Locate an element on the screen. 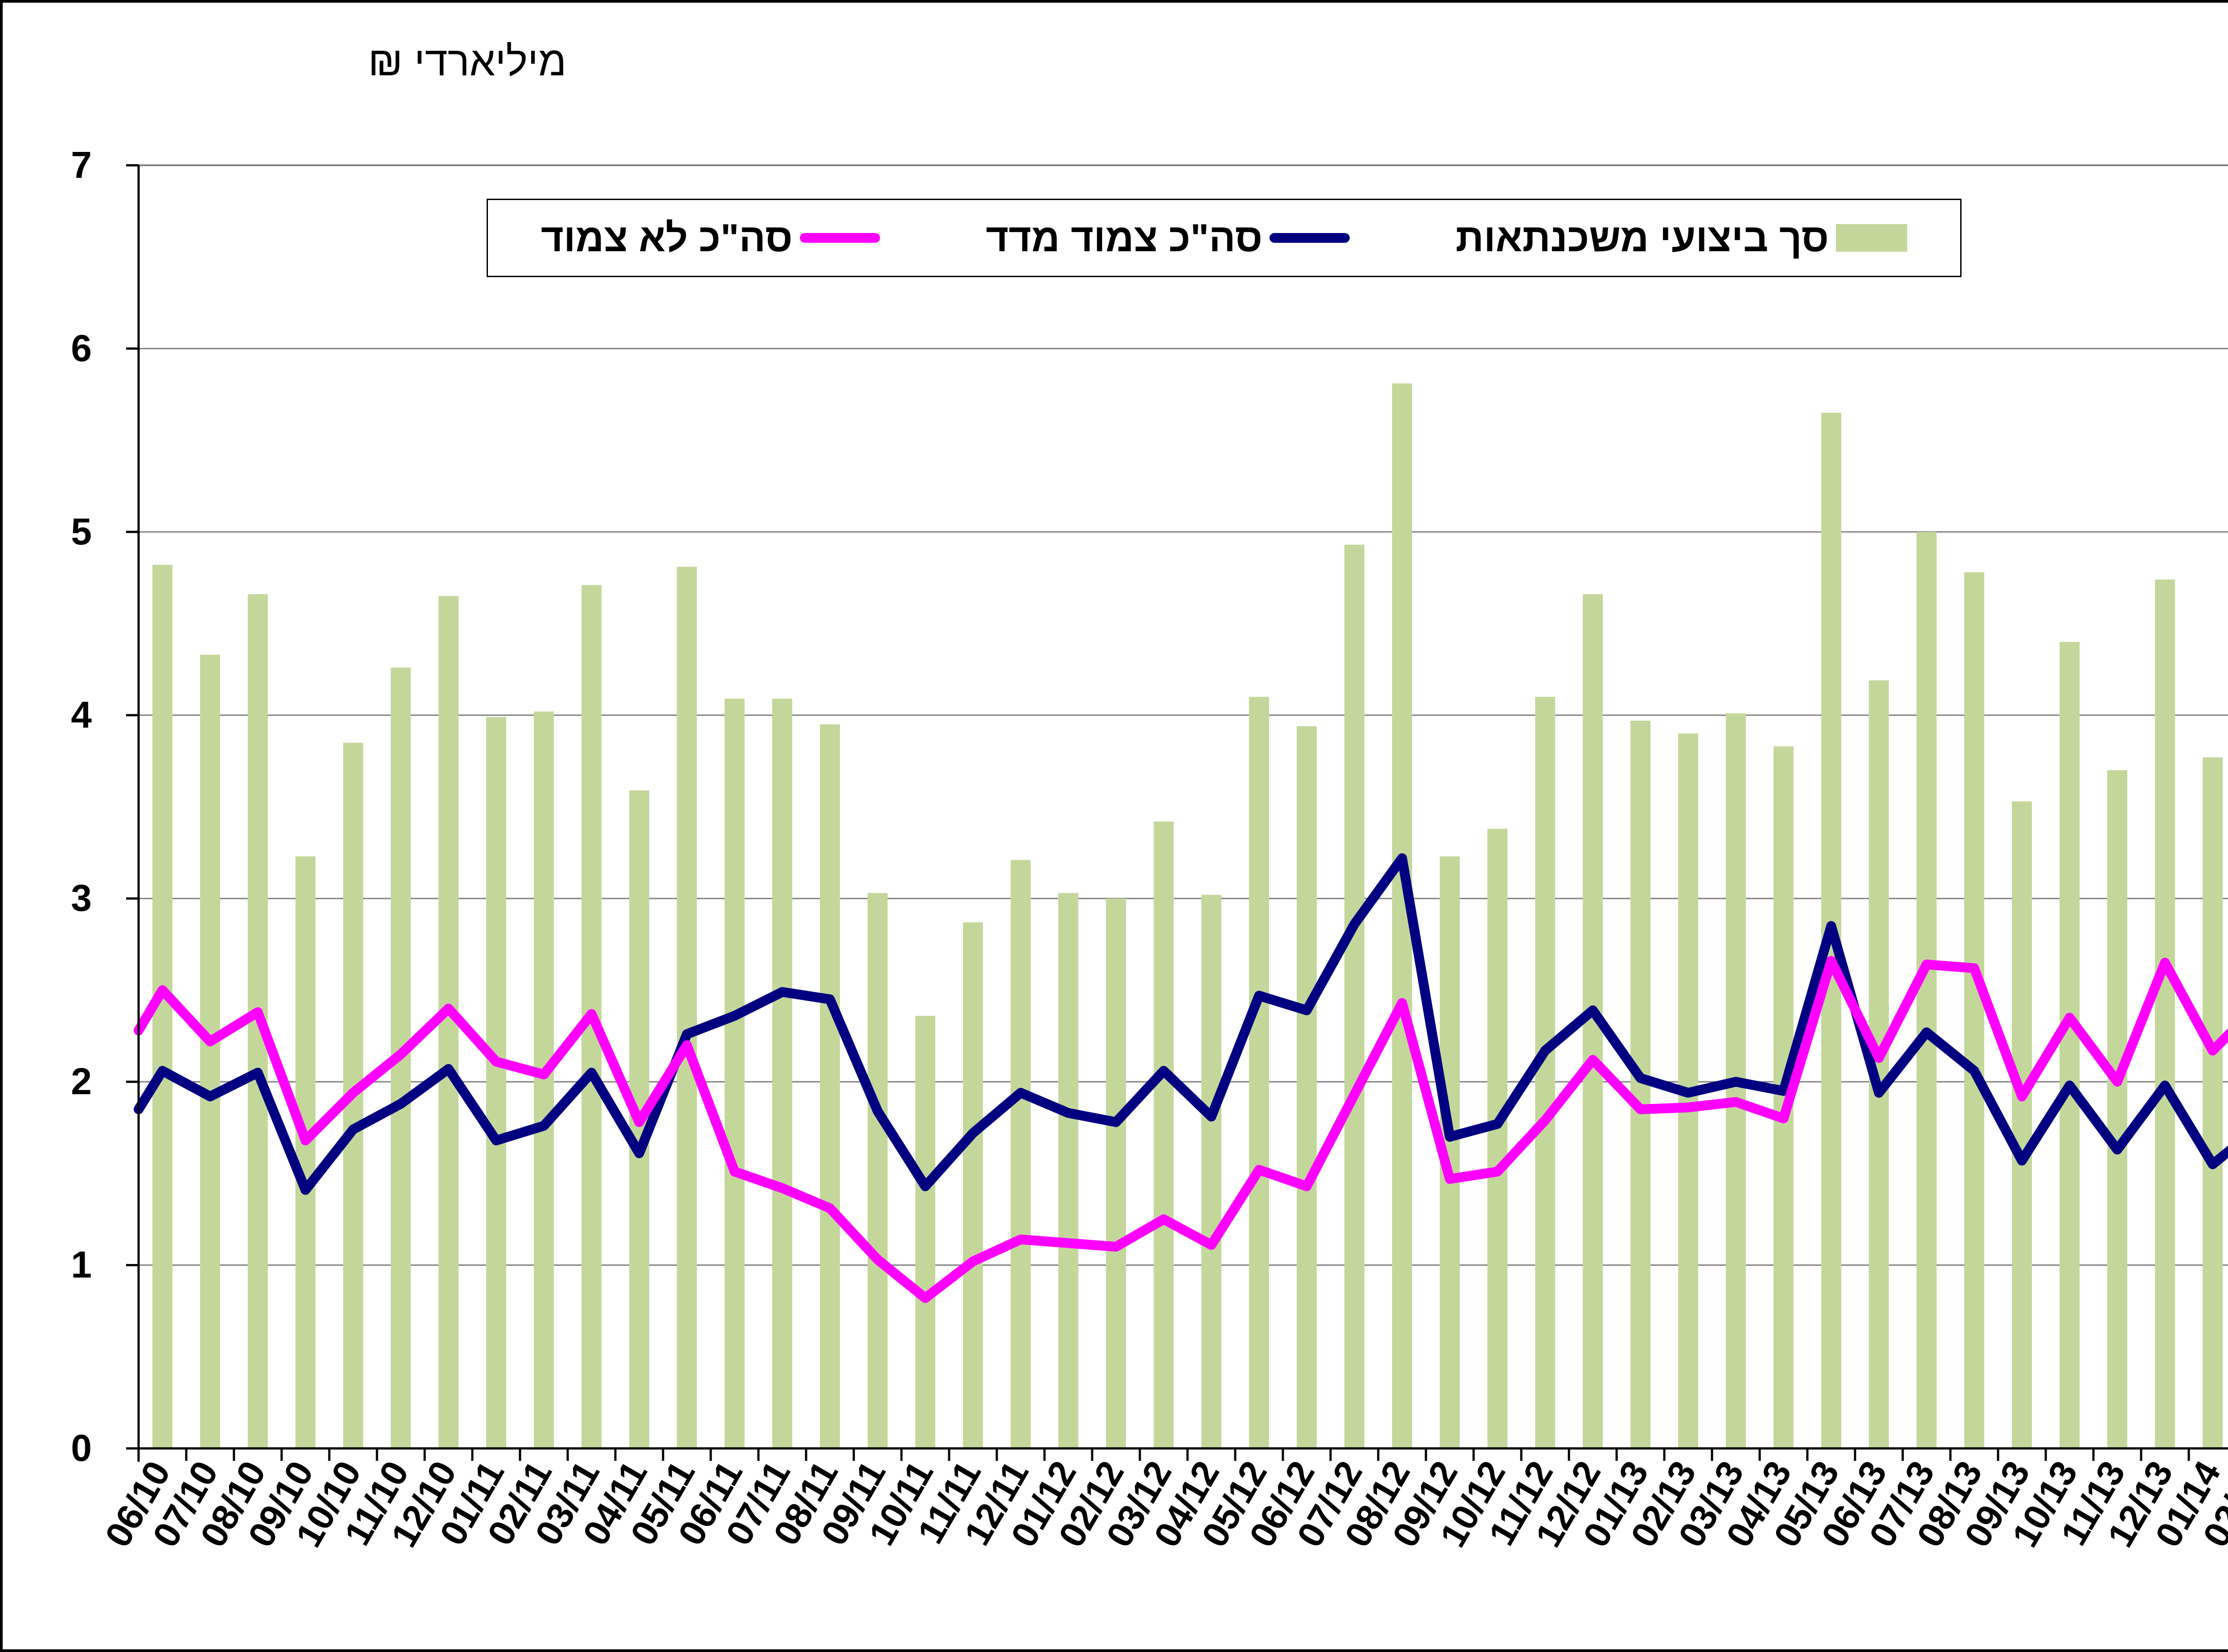 The height and width of the screenshot is (1652, 2228). legend-label-indexed: סה"כ צמוד מדד is located at coordinates (1124, 238).